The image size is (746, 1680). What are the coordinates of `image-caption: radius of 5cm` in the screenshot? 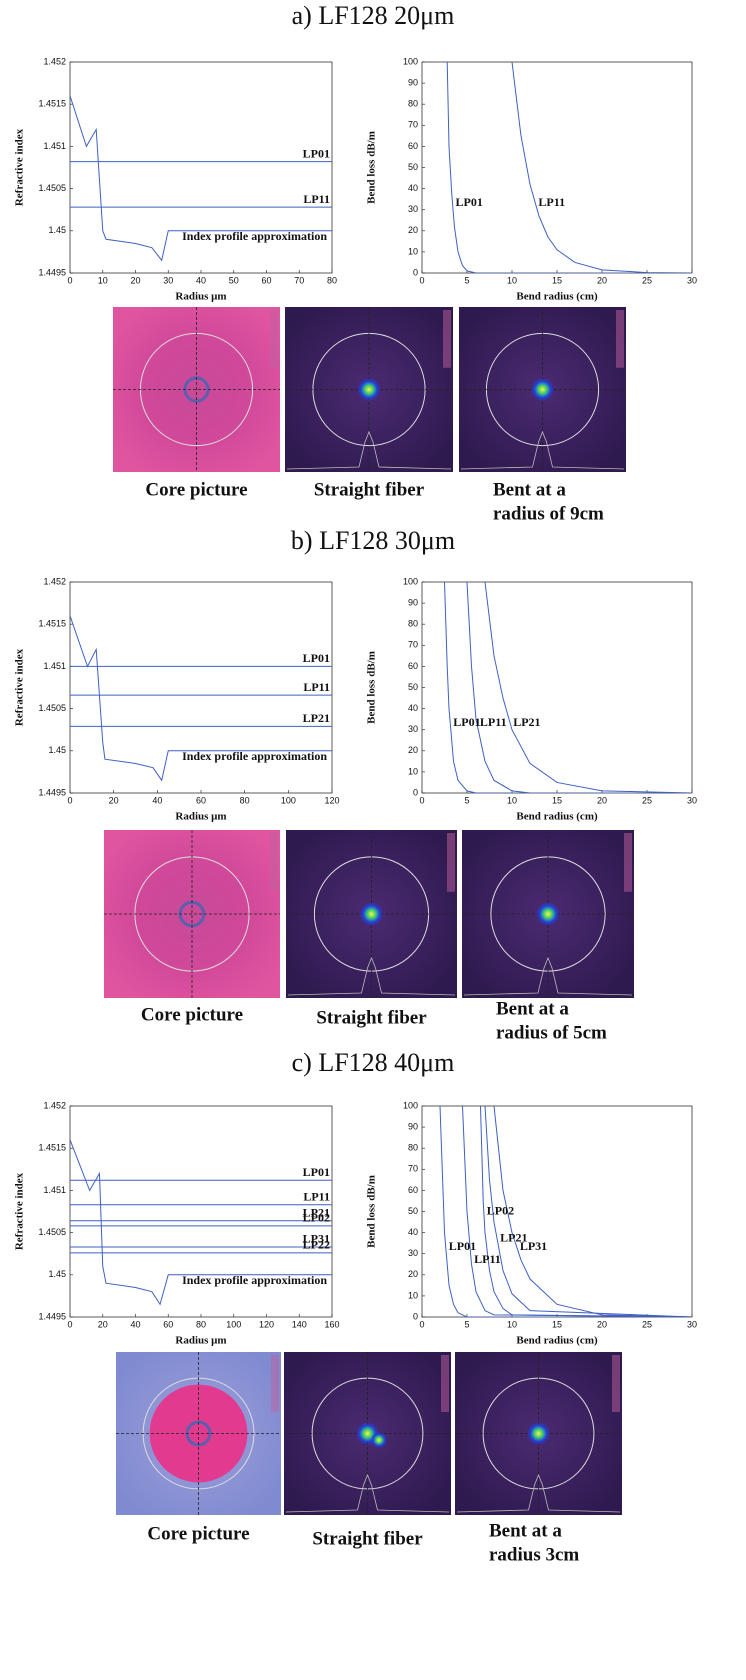 It's located at (551, 1032).